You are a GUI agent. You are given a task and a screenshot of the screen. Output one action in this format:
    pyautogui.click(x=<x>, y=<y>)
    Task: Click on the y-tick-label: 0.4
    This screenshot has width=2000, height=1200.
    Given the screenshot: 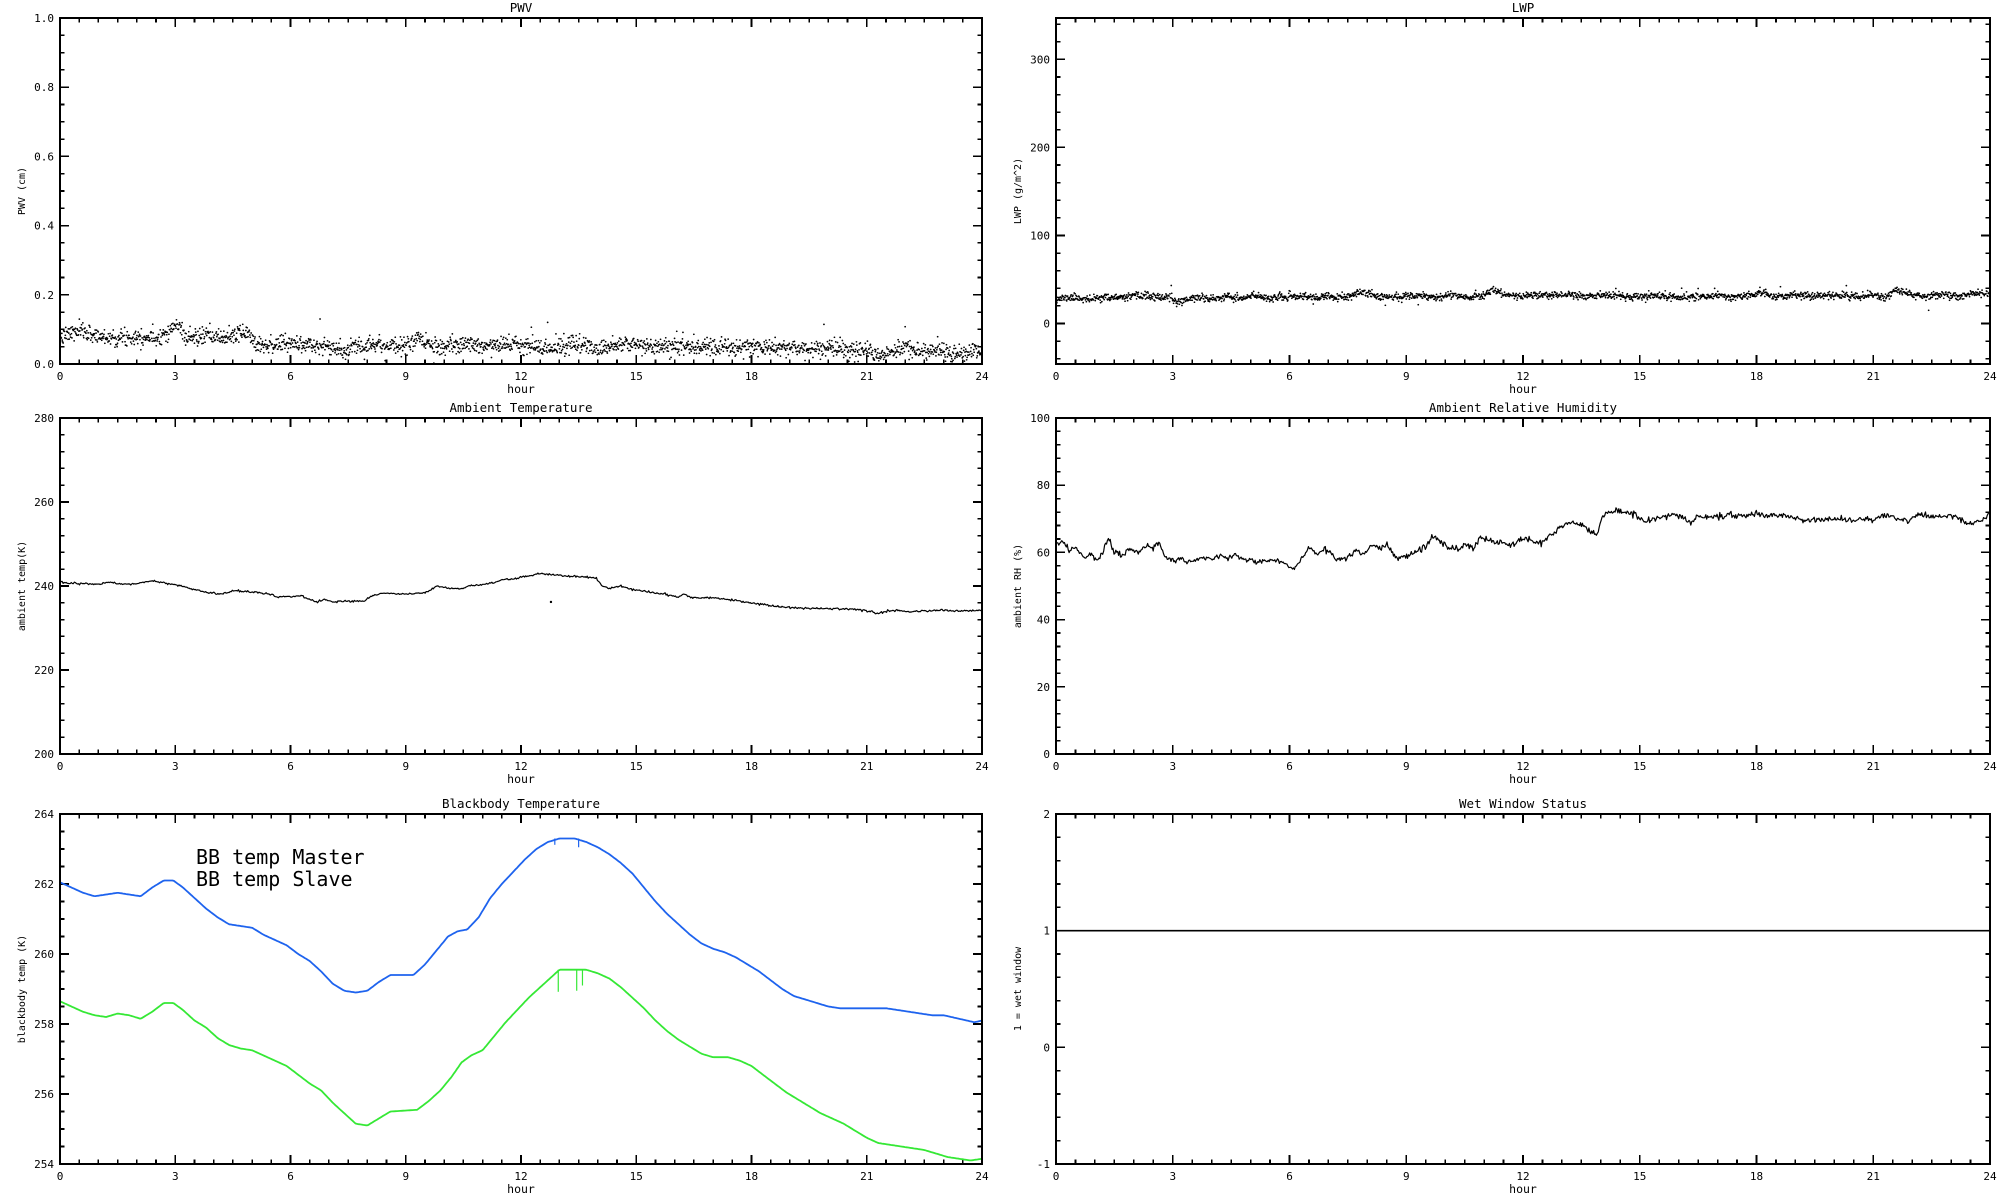 What is the action you would take?
    pyautogui.click(x=44, y=226)
    